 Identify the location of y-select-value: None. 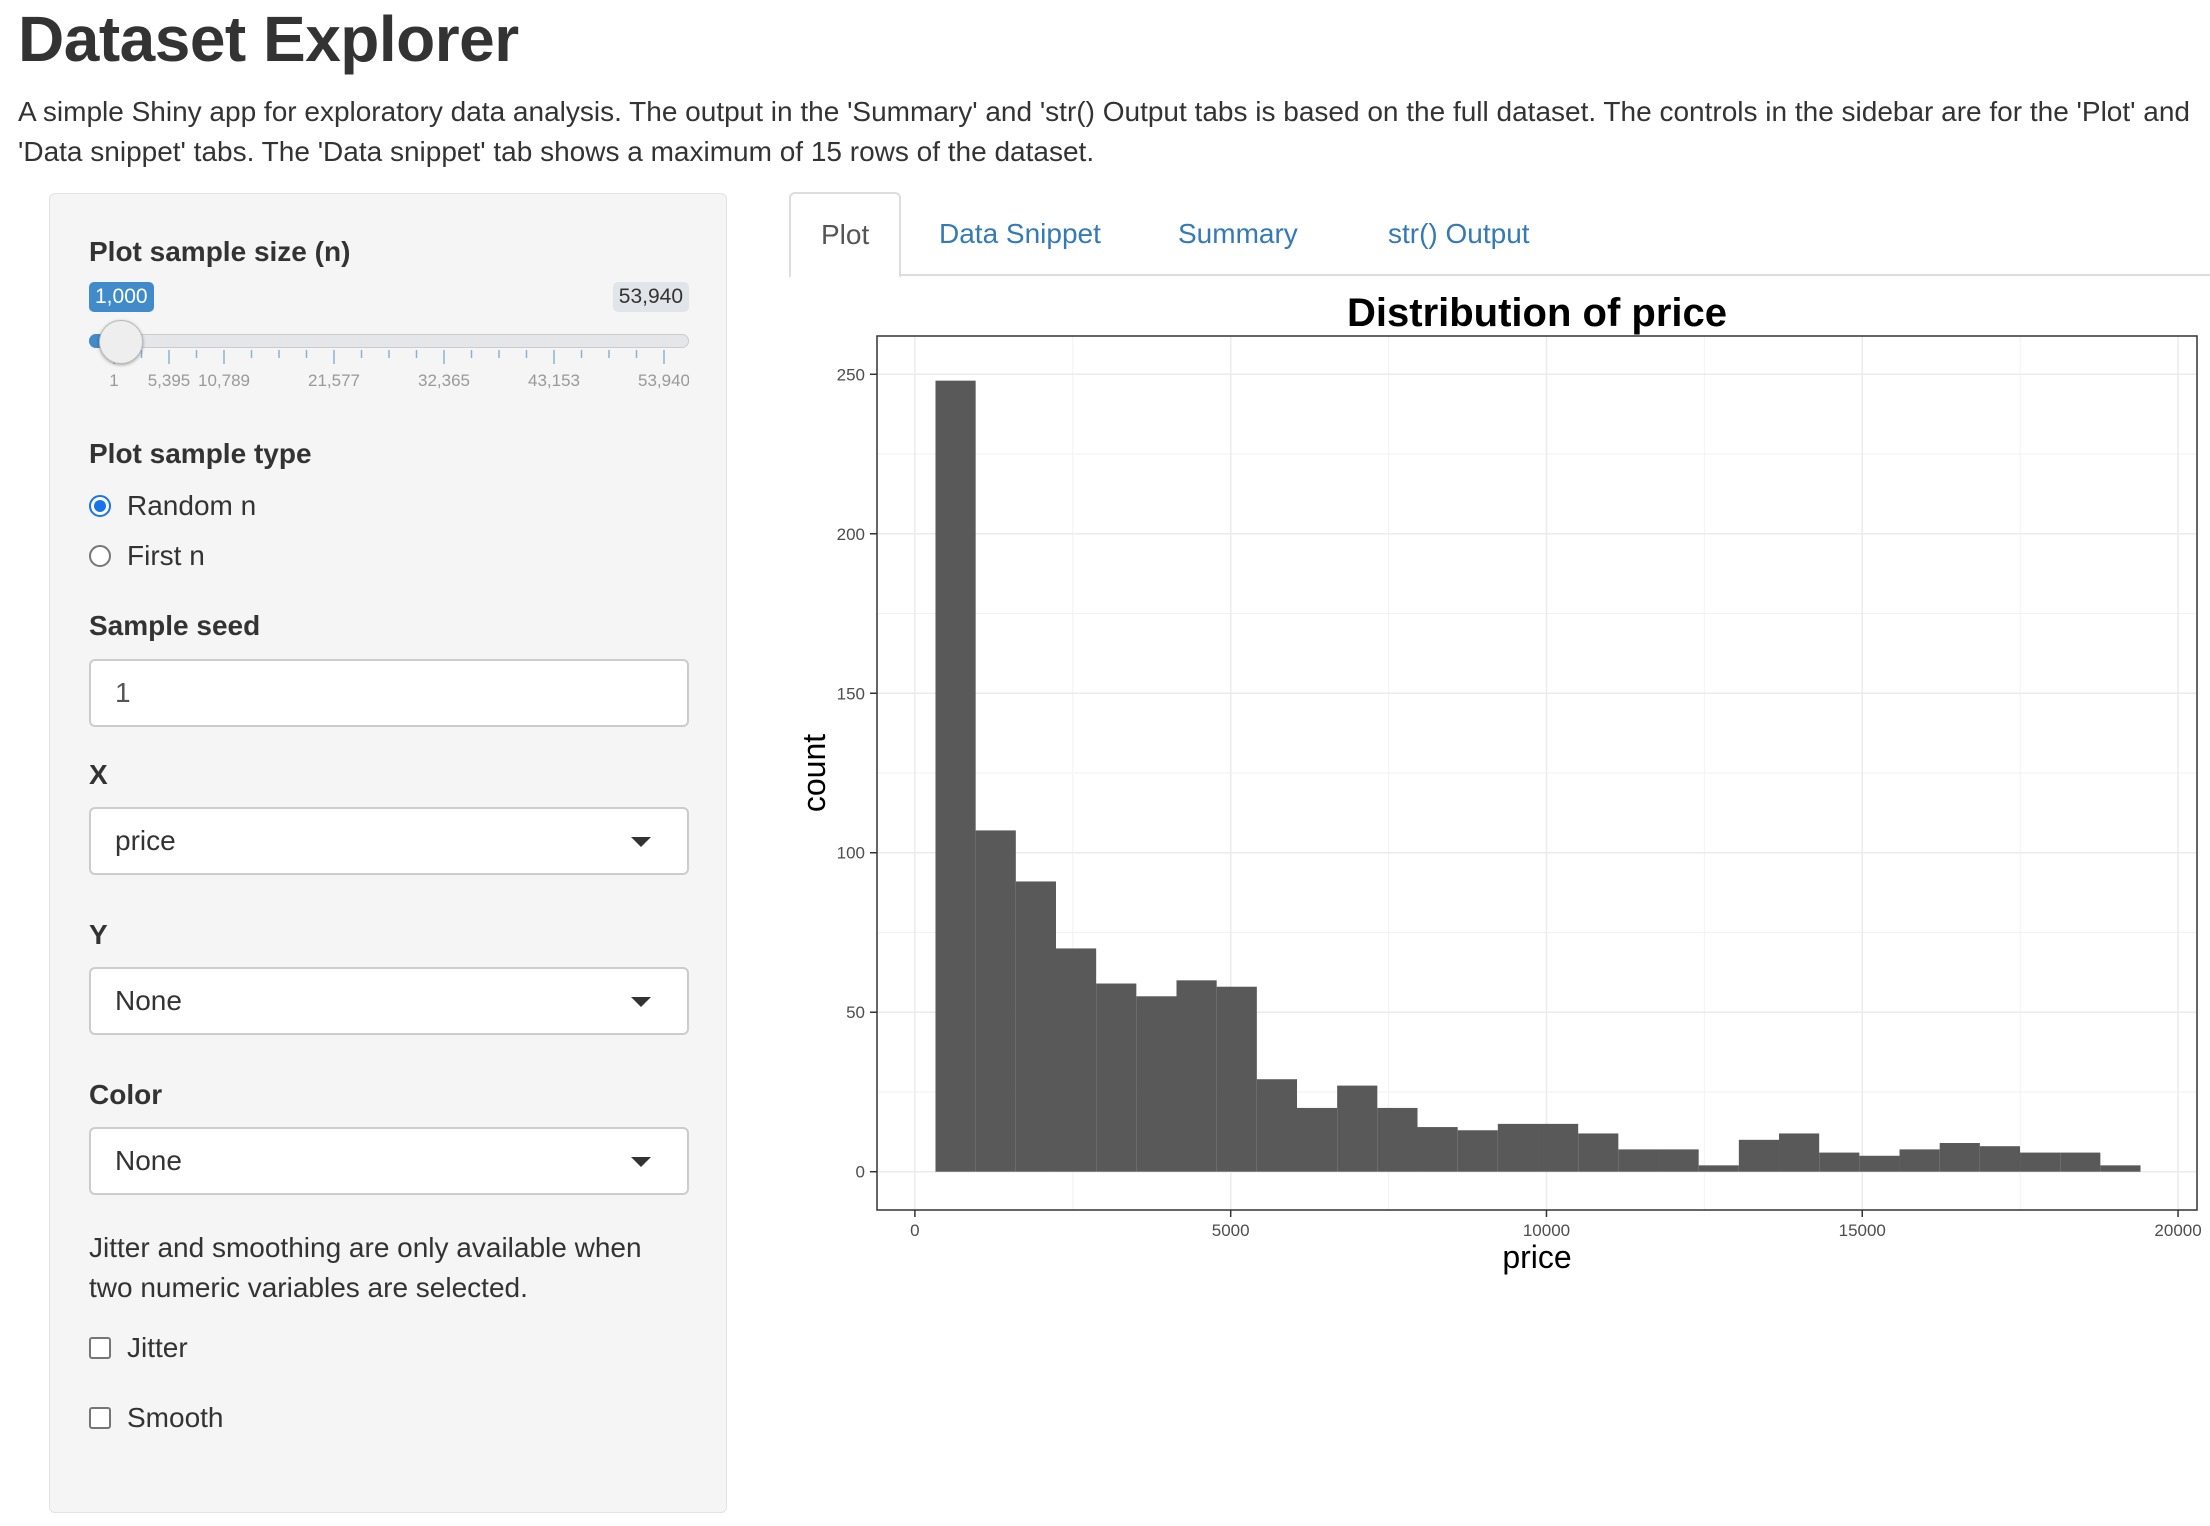
(148, 1000).